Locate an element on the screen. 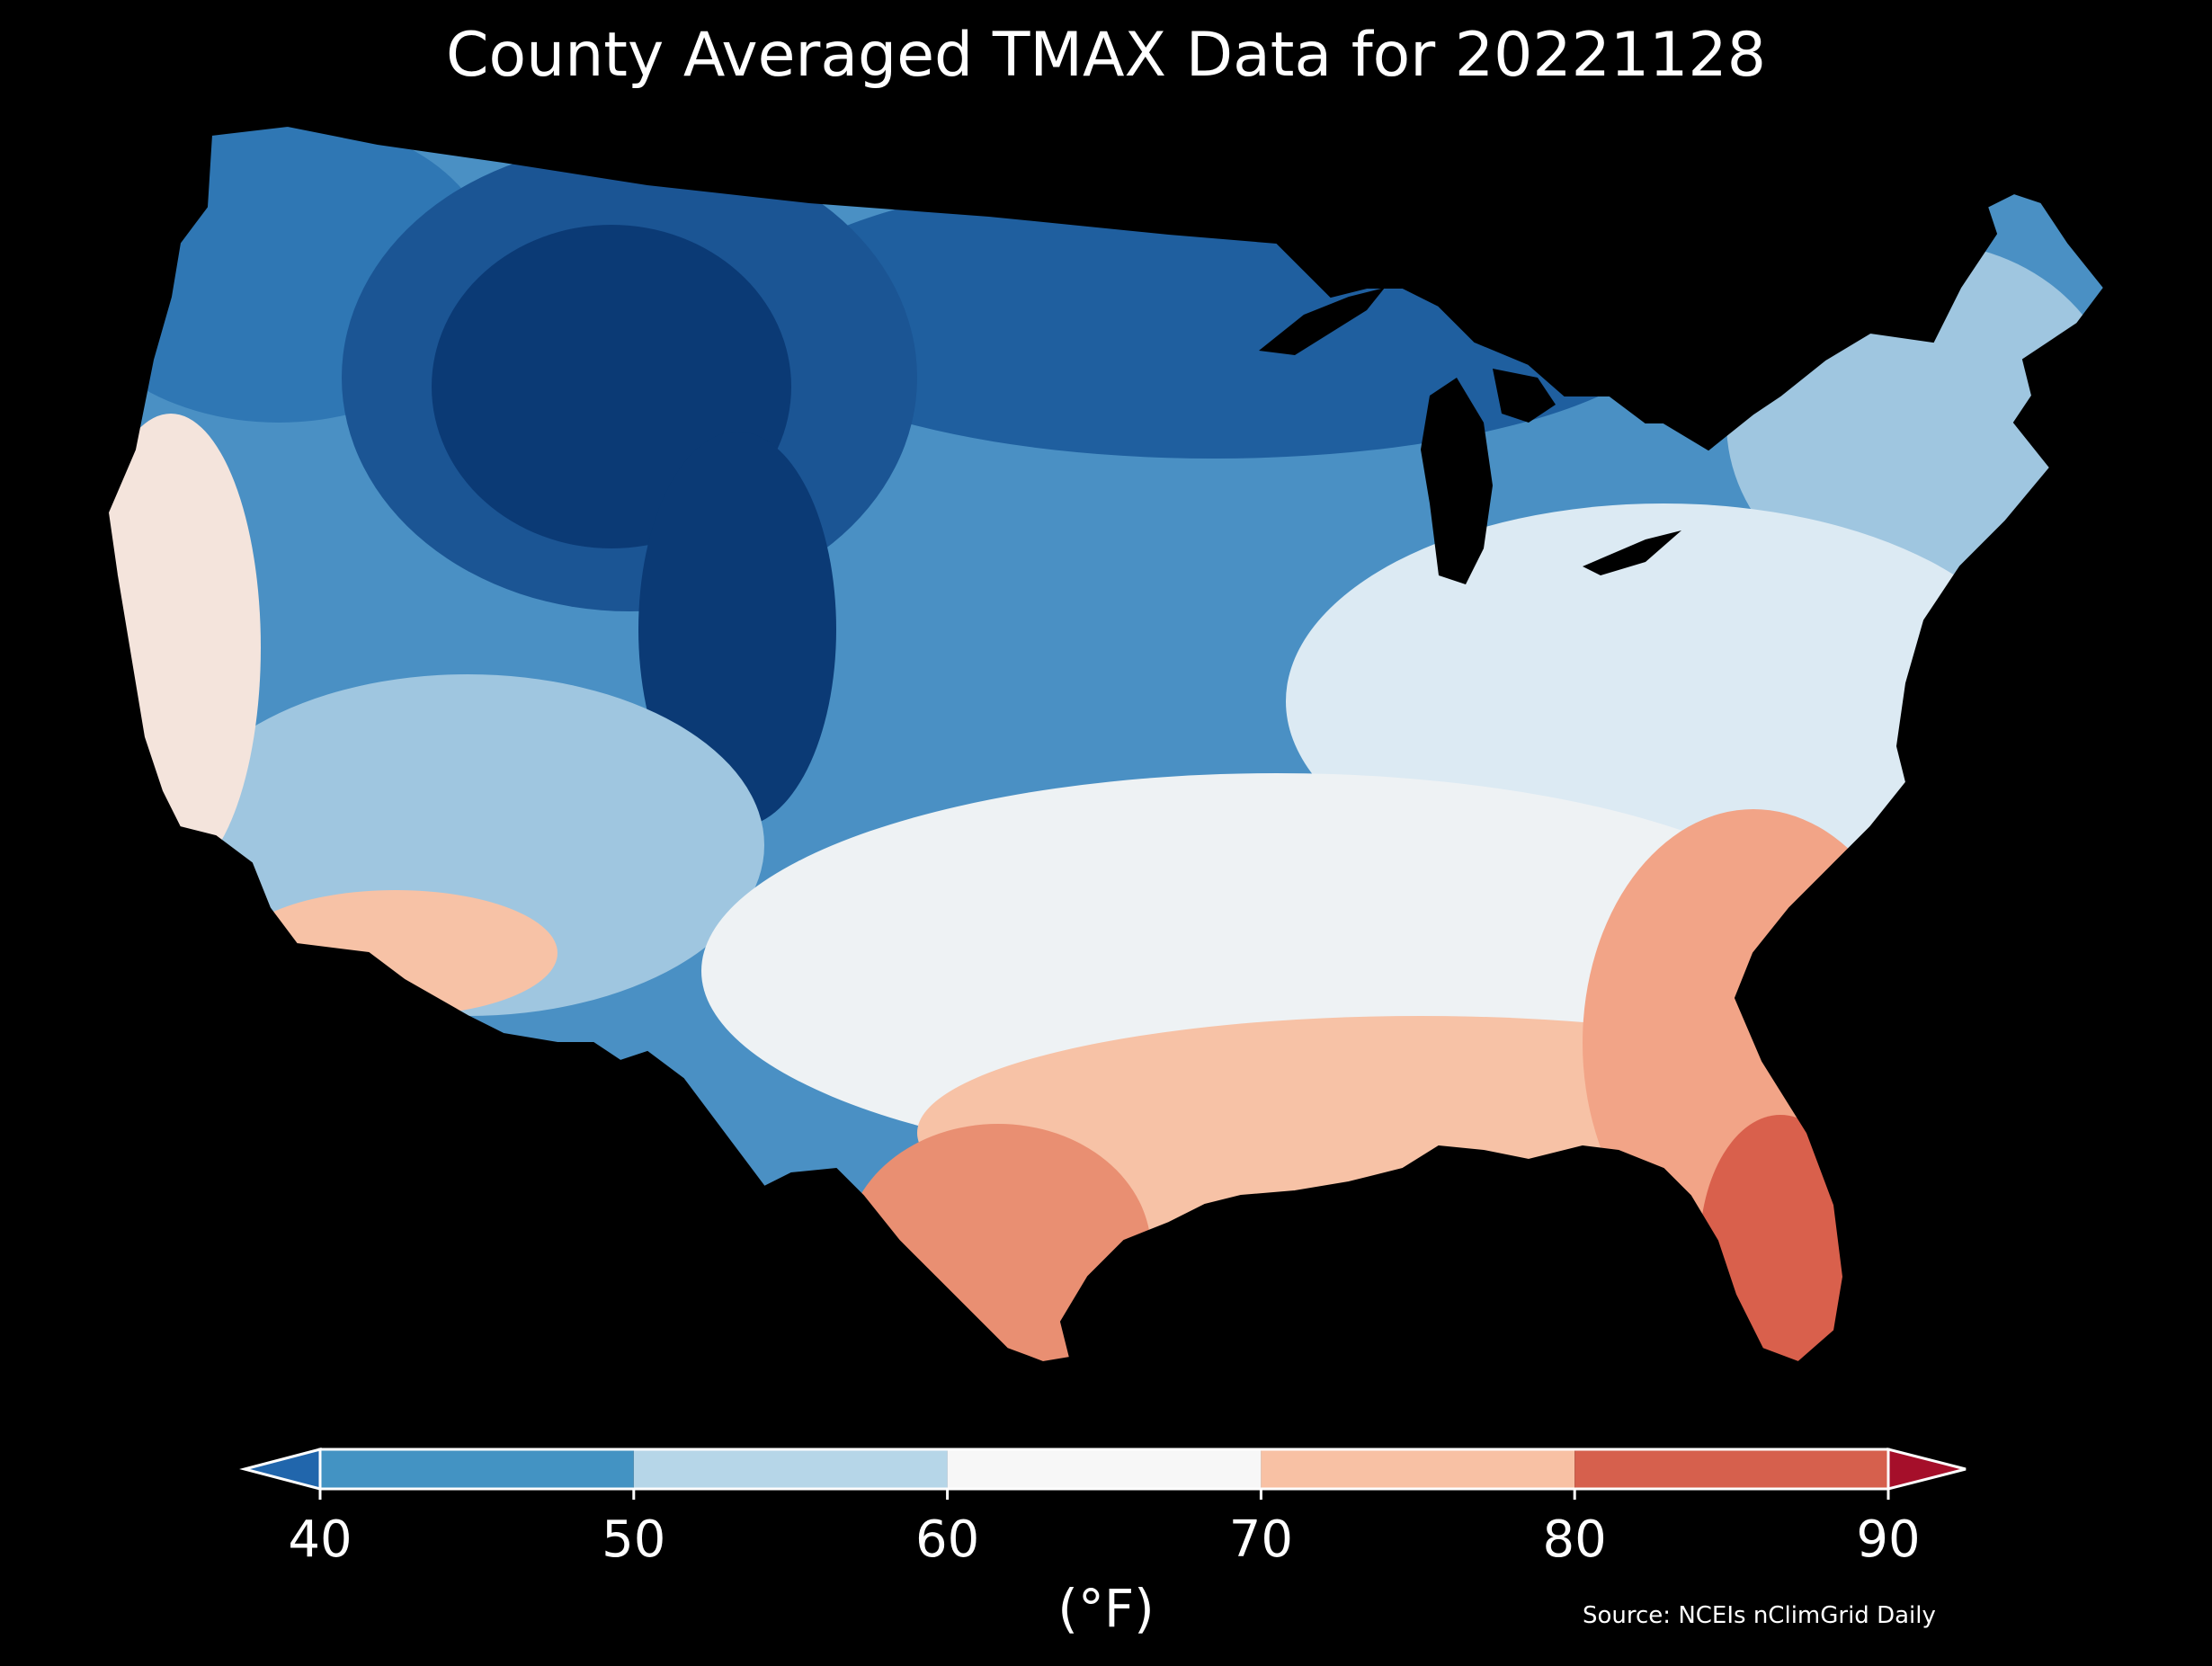 Image resolution: width=2212 pixels, height=1666 pixels. colorbar-tick-label: 90 is located at coordinates (1888, 1540).